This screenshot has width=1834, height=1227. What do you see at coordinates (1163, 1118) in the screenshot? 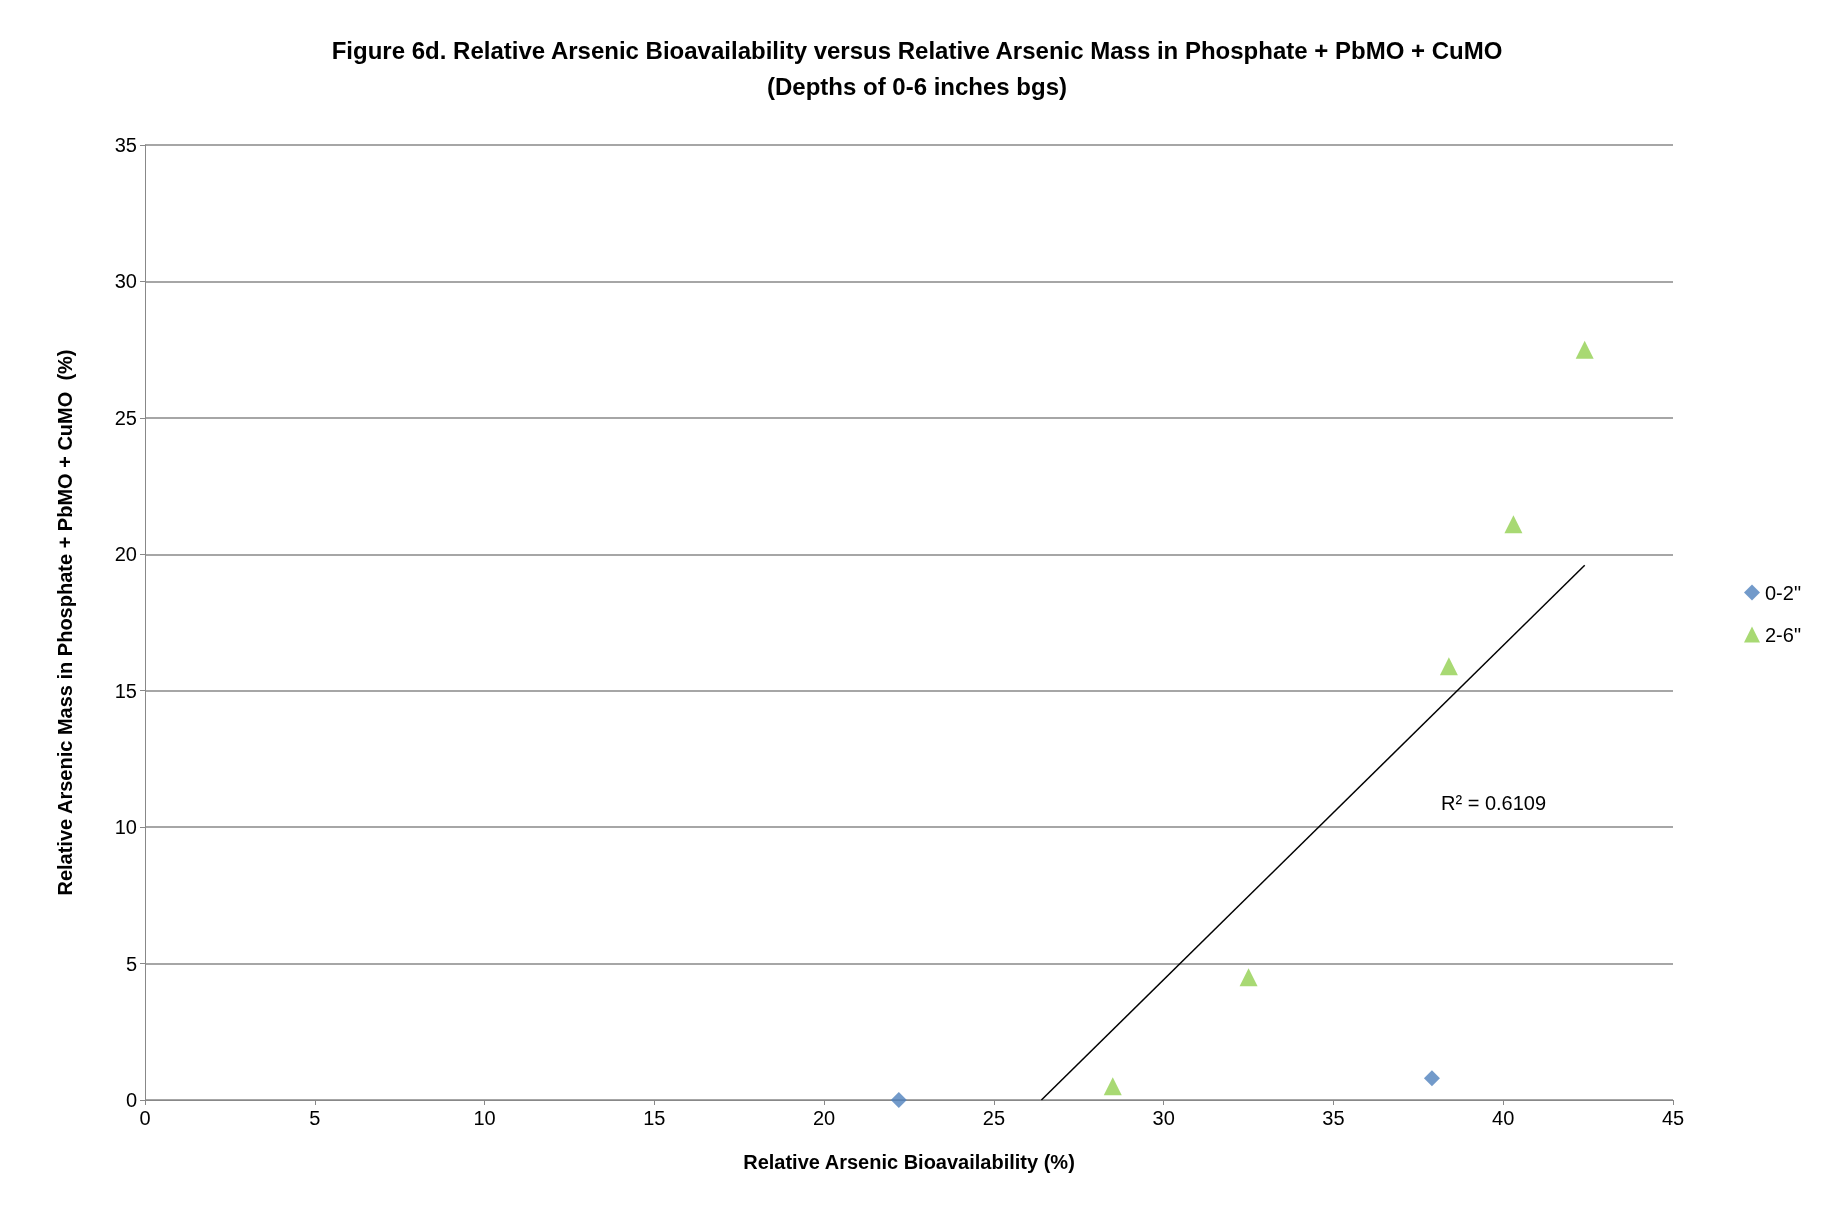
I see `x-tick-label: 30` at bounding box center [1163, 1118].